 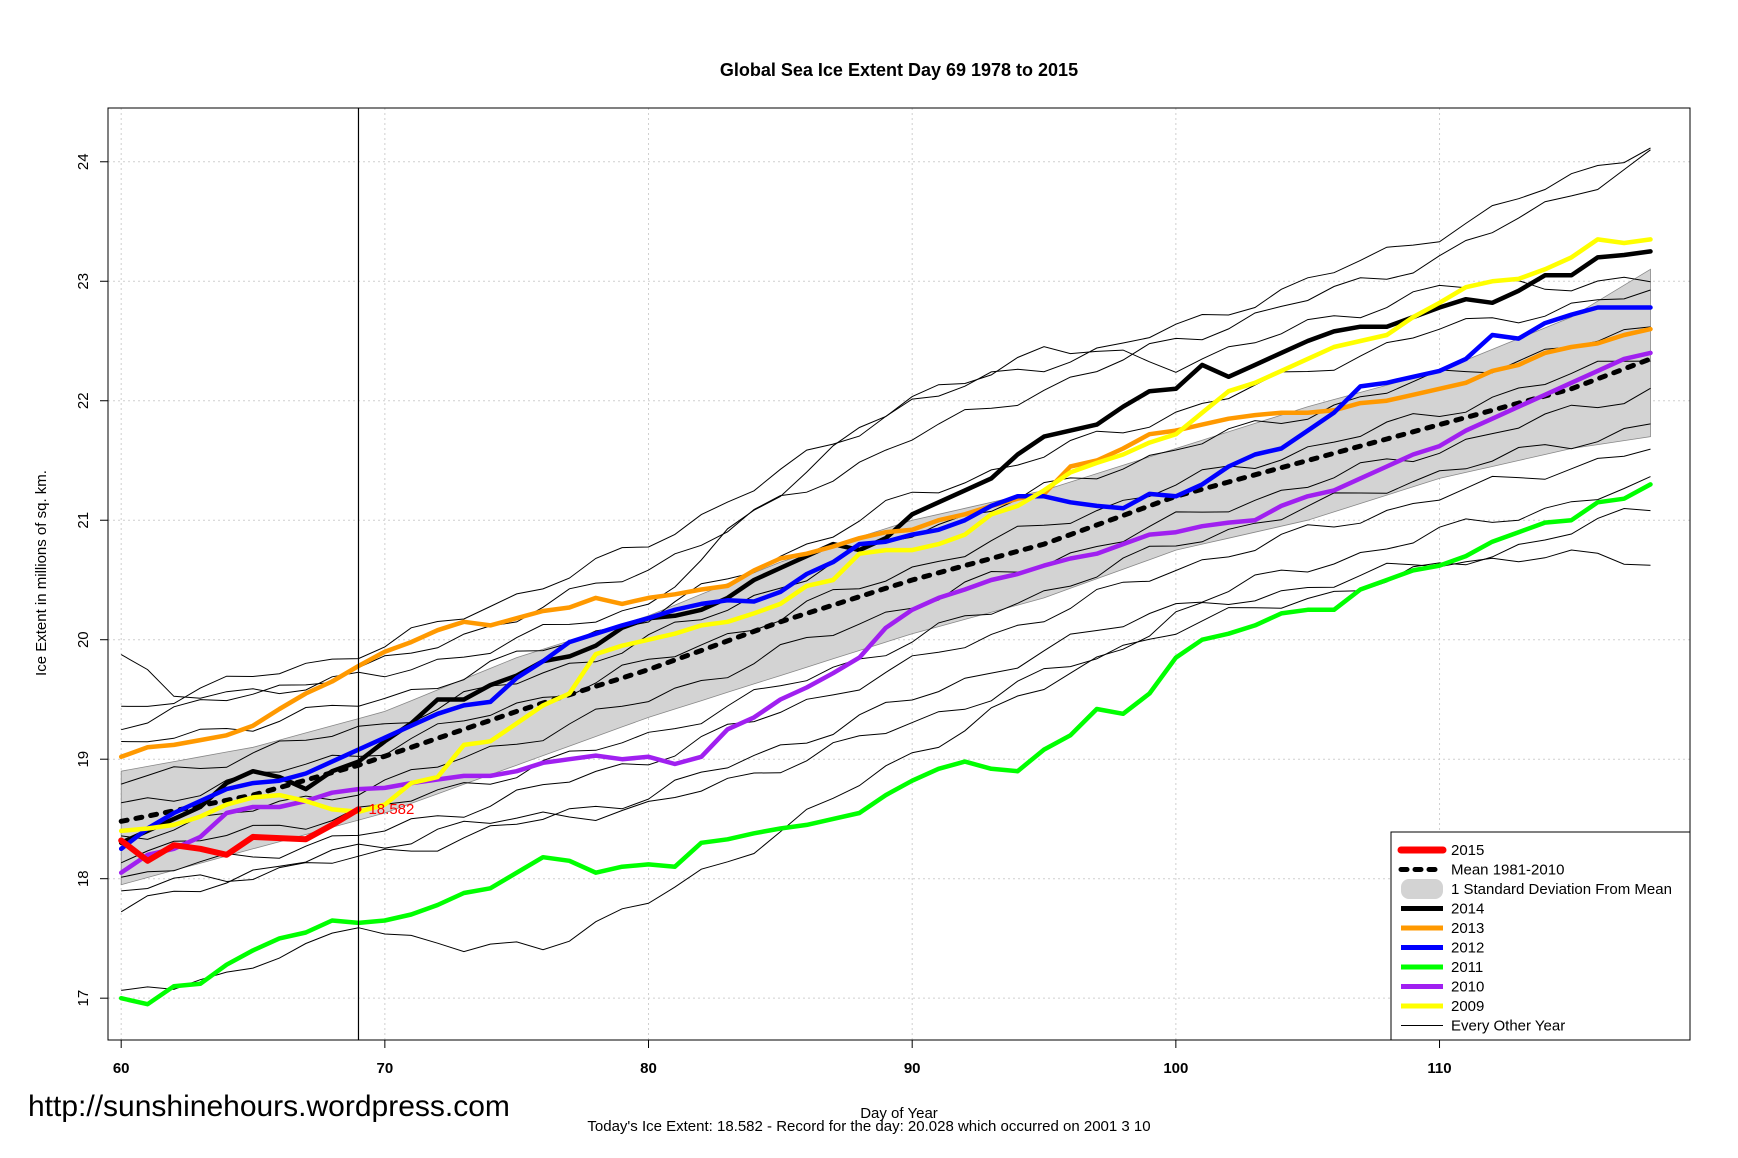 What do you see at coordinates (41, 573) in the screenshot?
I see `y-axis-label: Ice Extent in millions of sq. km.` at bounding box center [41, 573].